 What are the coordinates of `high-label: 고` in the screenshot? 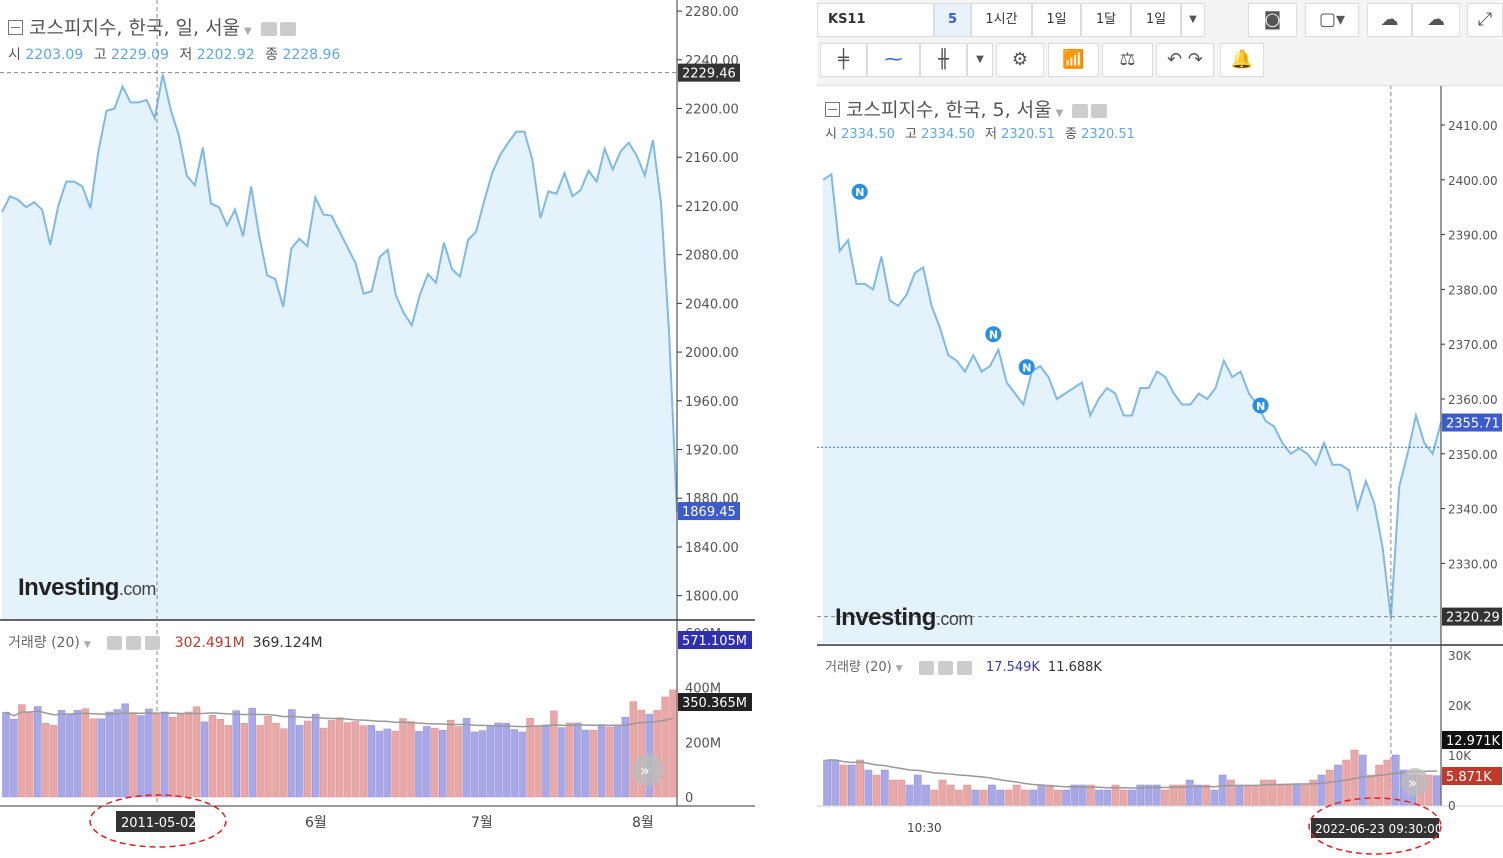 It's located at (911, 134).